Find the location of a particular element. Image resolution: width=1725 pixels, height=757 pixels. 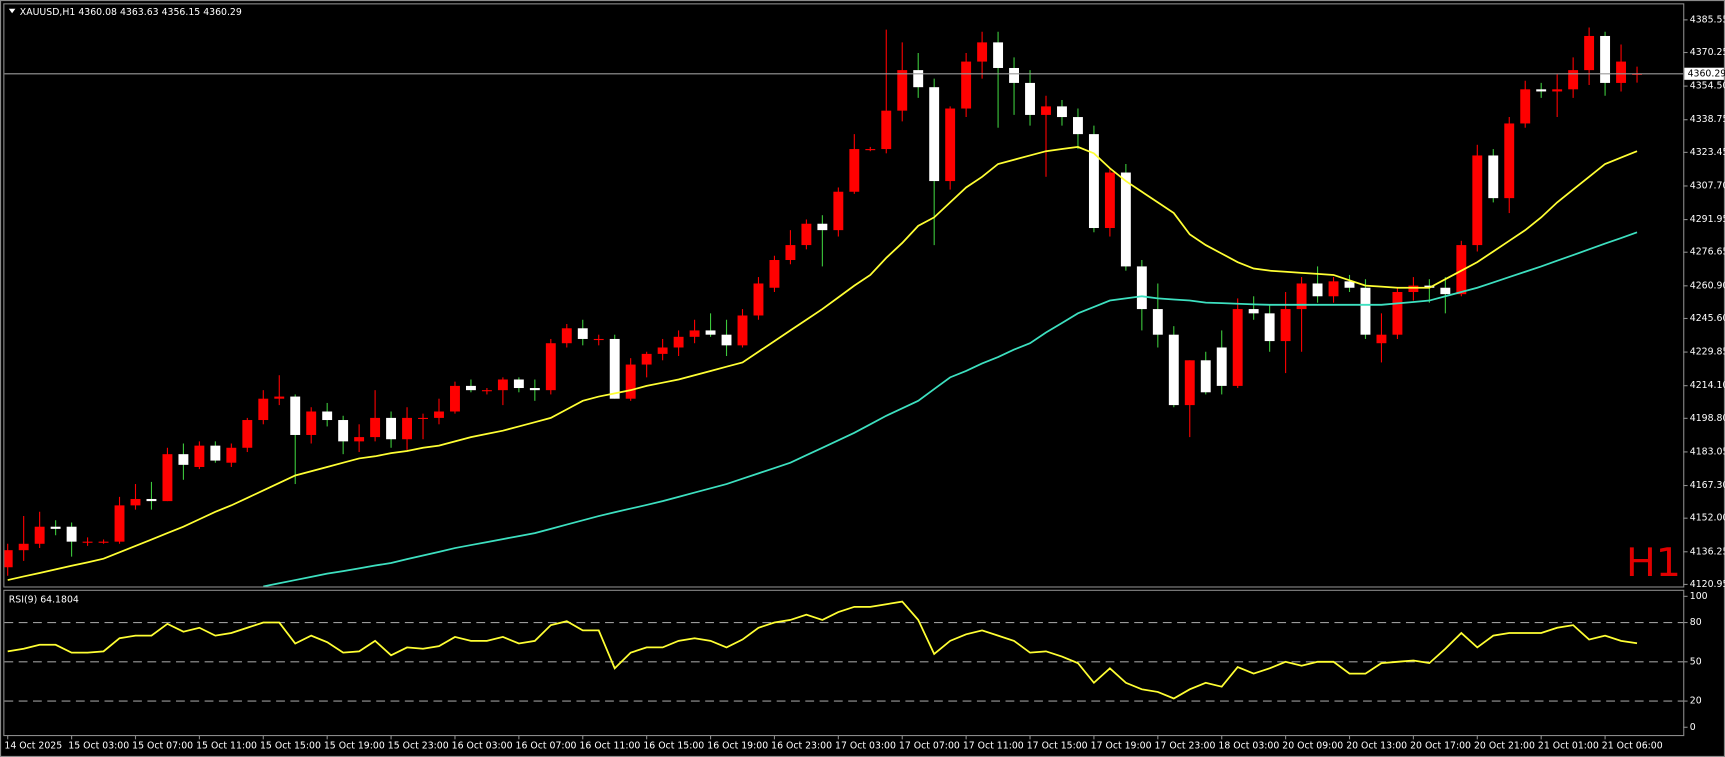

x-tick-label: 20 Oct 17:00 is located at coordinates (1440, 745).